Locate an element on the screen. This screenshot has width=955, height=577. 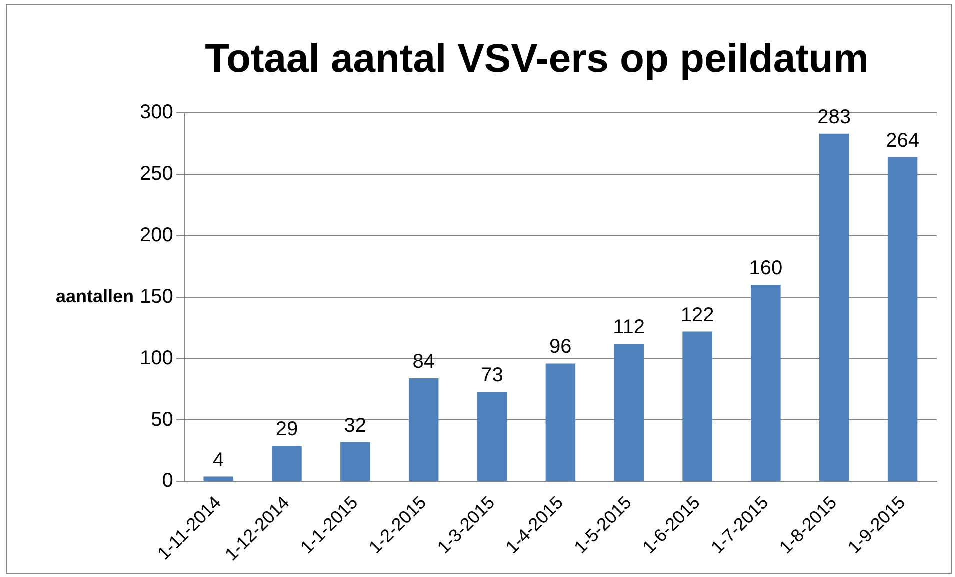
data-label: 264 is located at coordinates (903, 141).